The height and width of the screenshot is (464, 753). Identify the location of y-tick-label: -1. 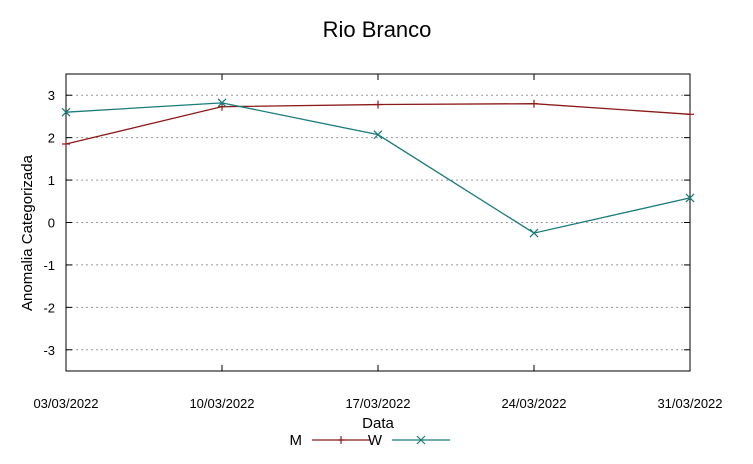
(49, 265).